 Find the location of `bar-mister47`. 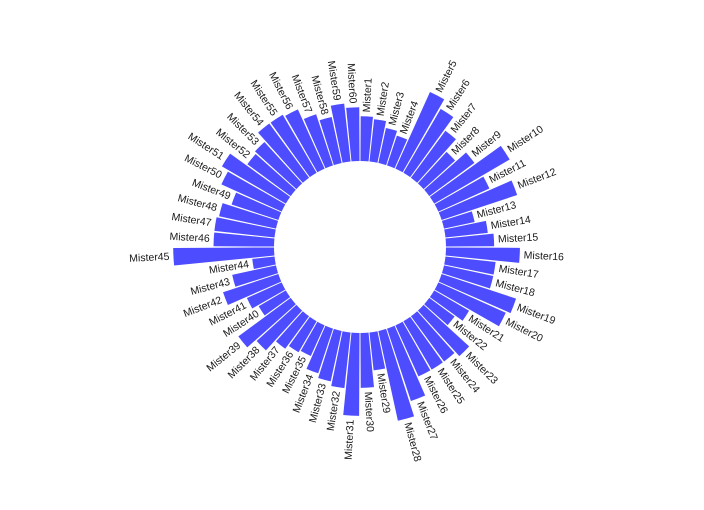

bar-mister47 is located at coordinates (245, 227).